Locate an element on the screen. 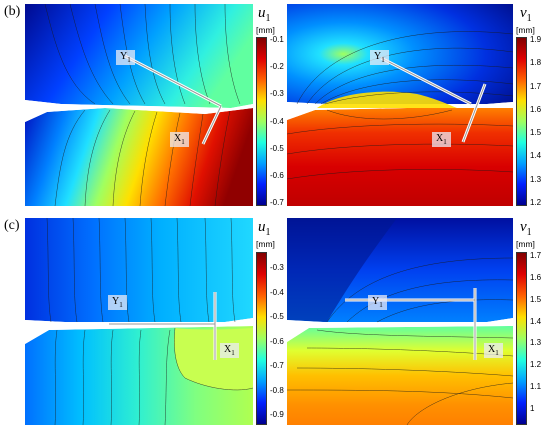  colorbar-tick-label: -0.9 is located at coordinates (277, 414).